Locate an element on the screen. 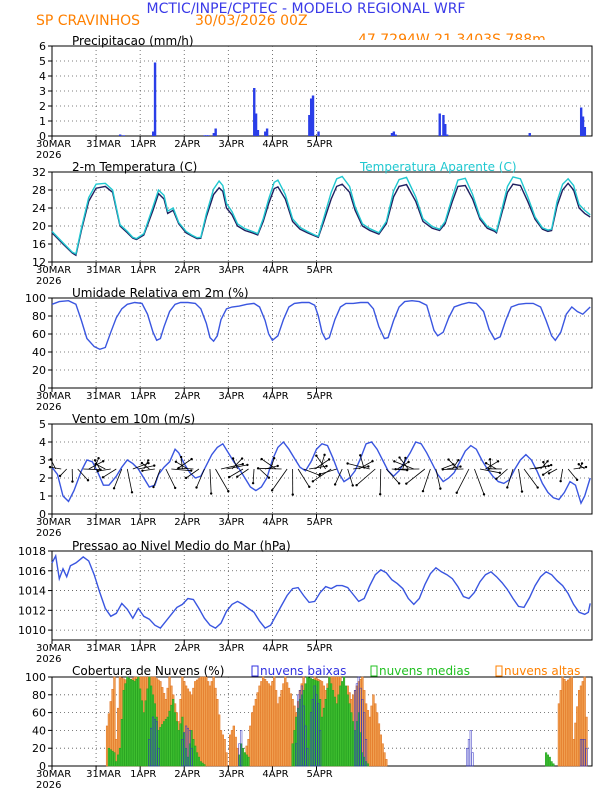 The width and height of the screenshot is (612, 792). wind-ytick-label: 5 is located at coordinates (42, 424).